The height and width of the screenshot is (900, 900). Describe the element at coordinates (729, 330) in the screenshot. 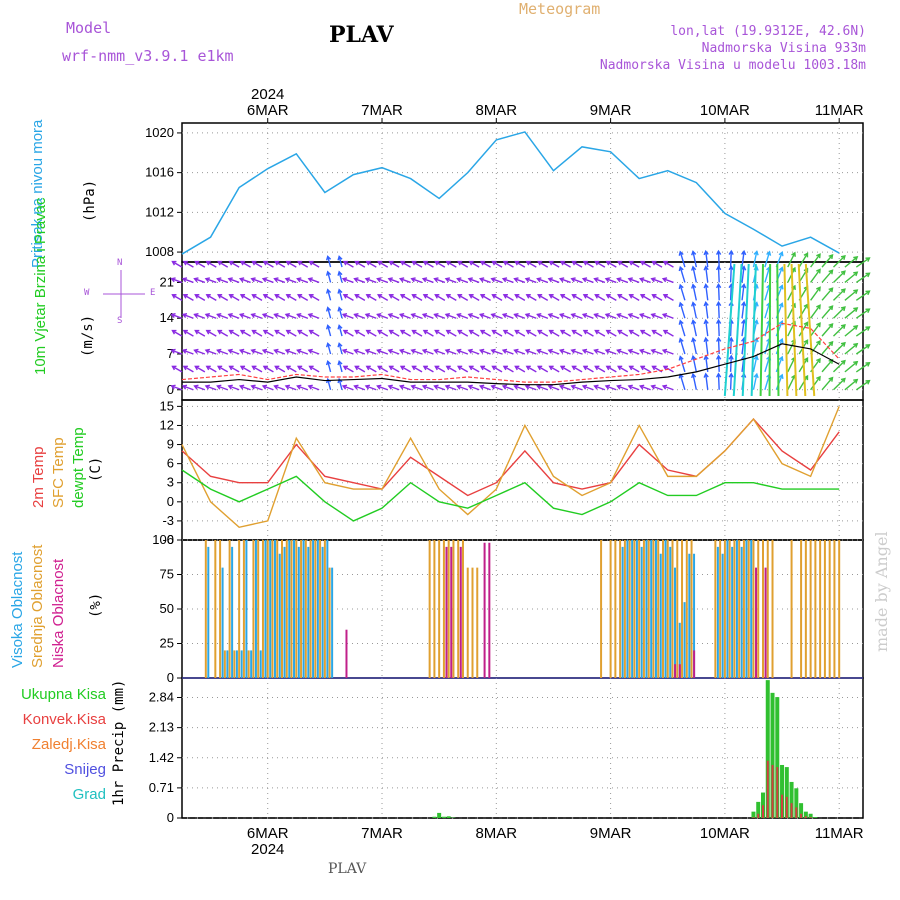

I see `strong-wind-streak` at that location.